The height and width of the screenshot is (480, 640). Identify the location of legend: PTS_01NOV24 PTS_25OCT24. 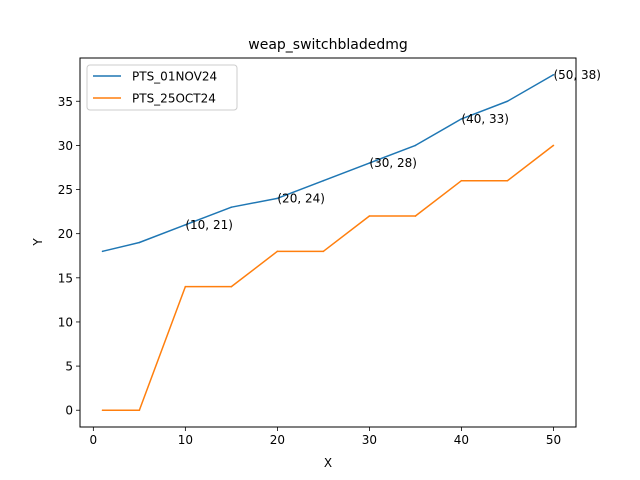
(162, 87).